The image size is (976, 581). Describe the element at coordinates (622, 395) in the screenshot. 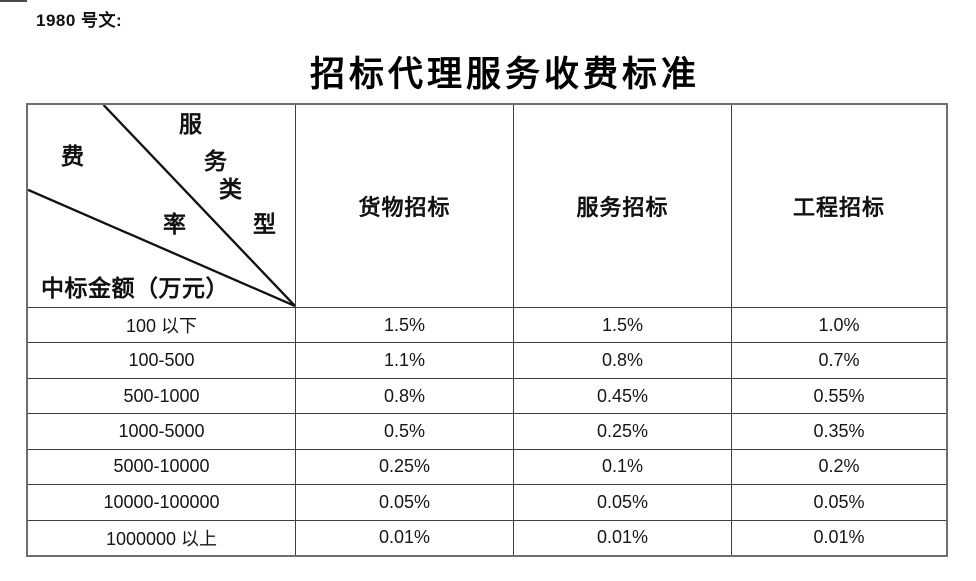

I see `rate-cell: 0.45%` at that location.